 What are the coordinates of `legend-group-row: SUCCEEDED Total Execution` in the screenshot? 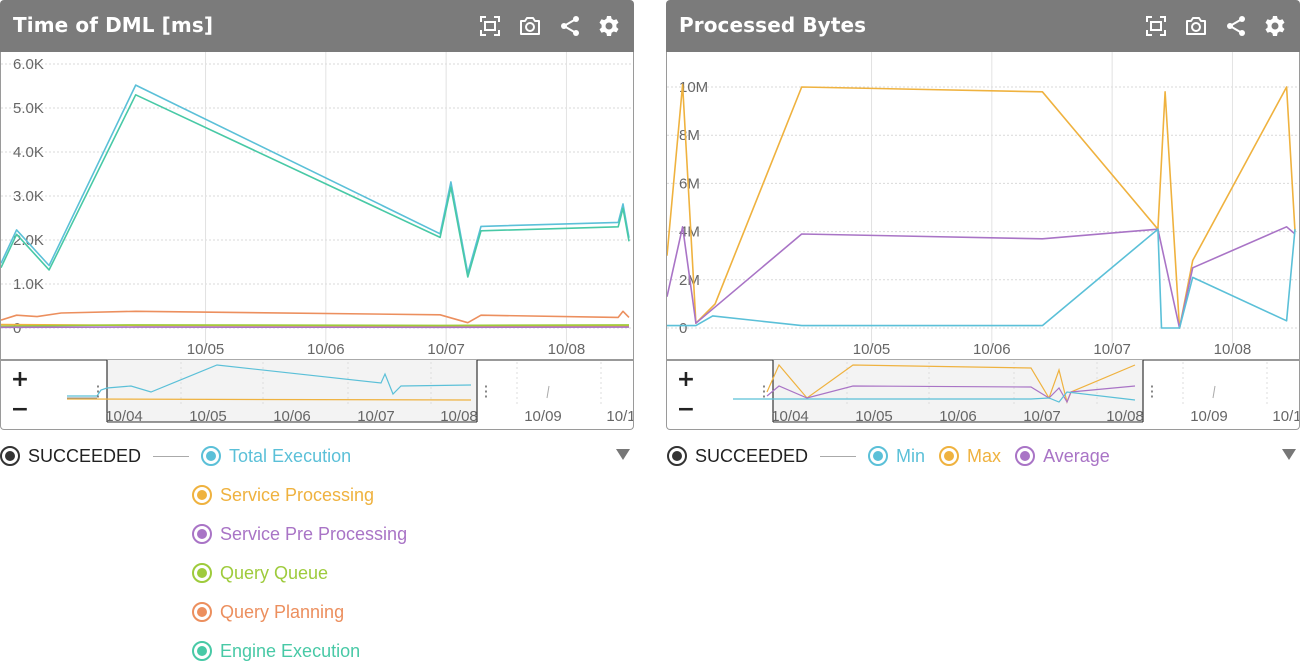 It's located at (175, 456).